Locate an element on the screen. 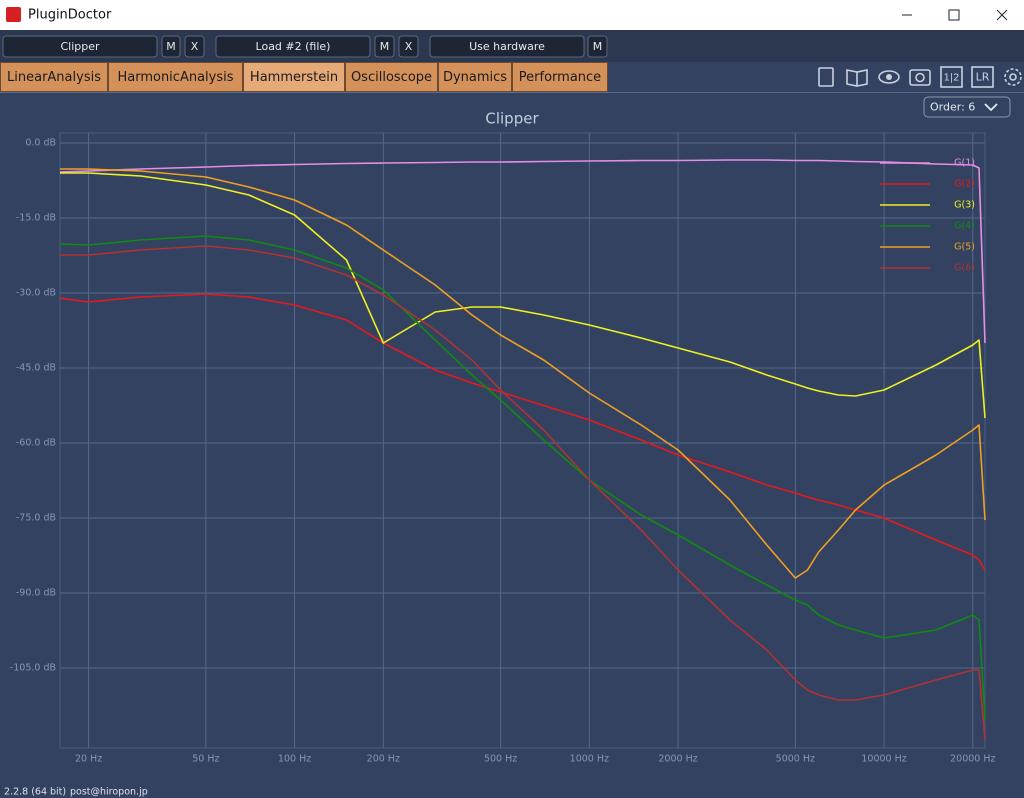 The height and width of the screenshot is (798, 1024). hardware-field is located at coordinates (507, 46).